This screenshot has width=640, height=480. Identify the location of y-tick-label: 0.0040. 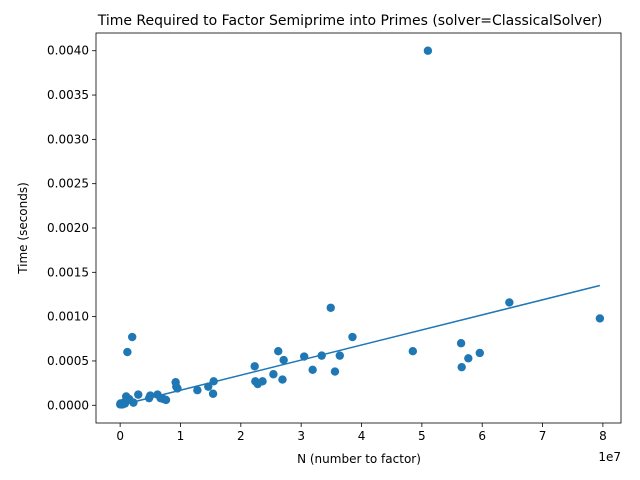
(68, 51).